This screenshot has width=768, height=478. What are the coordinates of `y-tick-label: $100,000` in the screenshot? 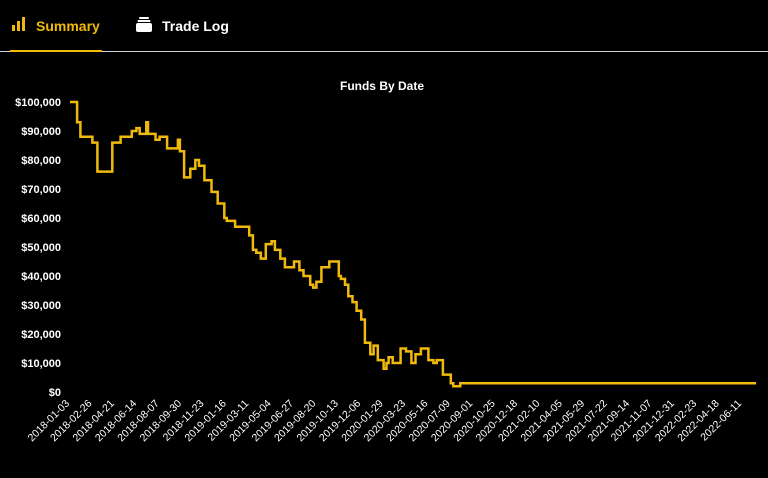 It's located at (38, 103).